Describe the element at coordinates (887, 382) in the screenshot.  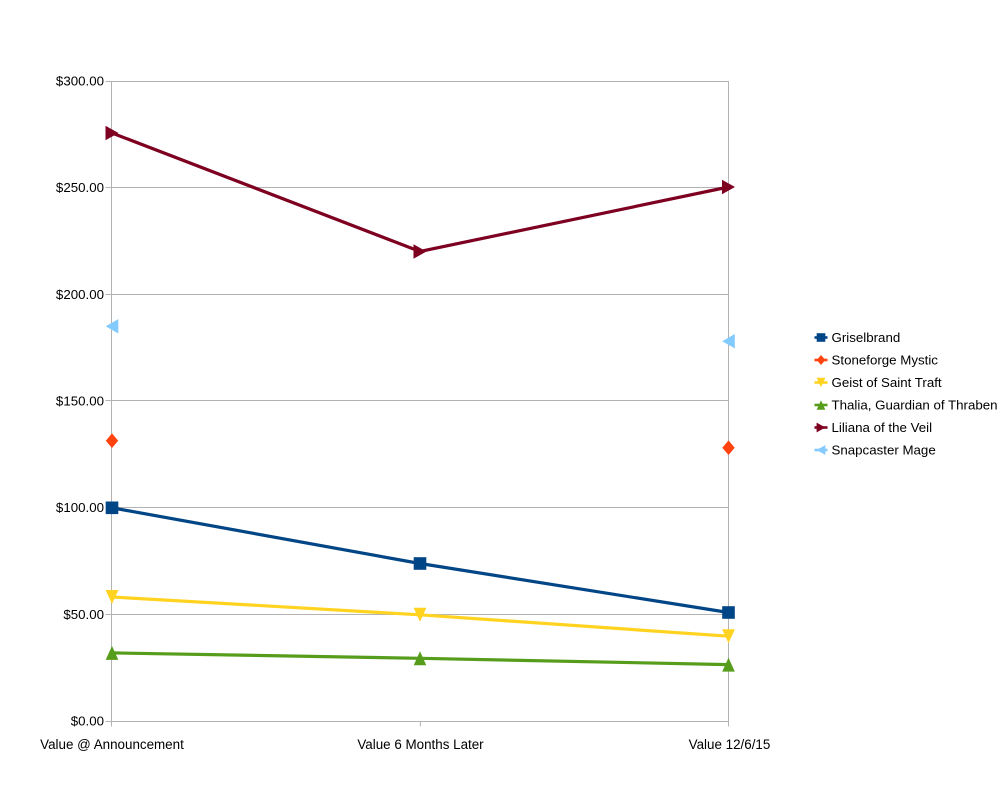
I see `svg-text: Geist of Saint Traft` at that location.